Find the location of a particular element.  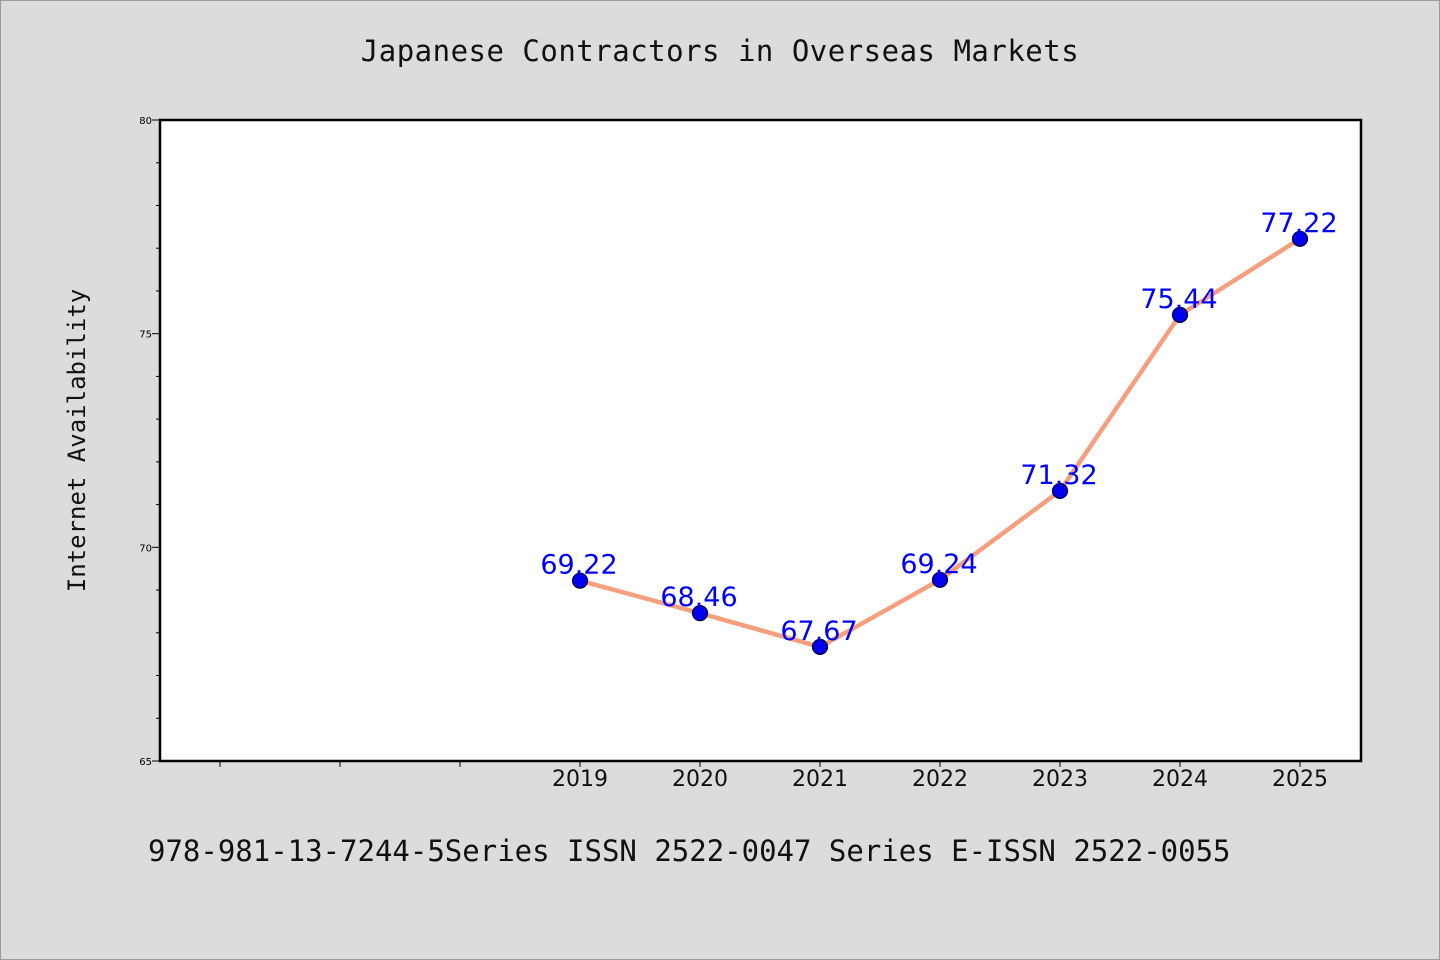

x-tick-label: 2024 is located at coordinates (1180, 779).